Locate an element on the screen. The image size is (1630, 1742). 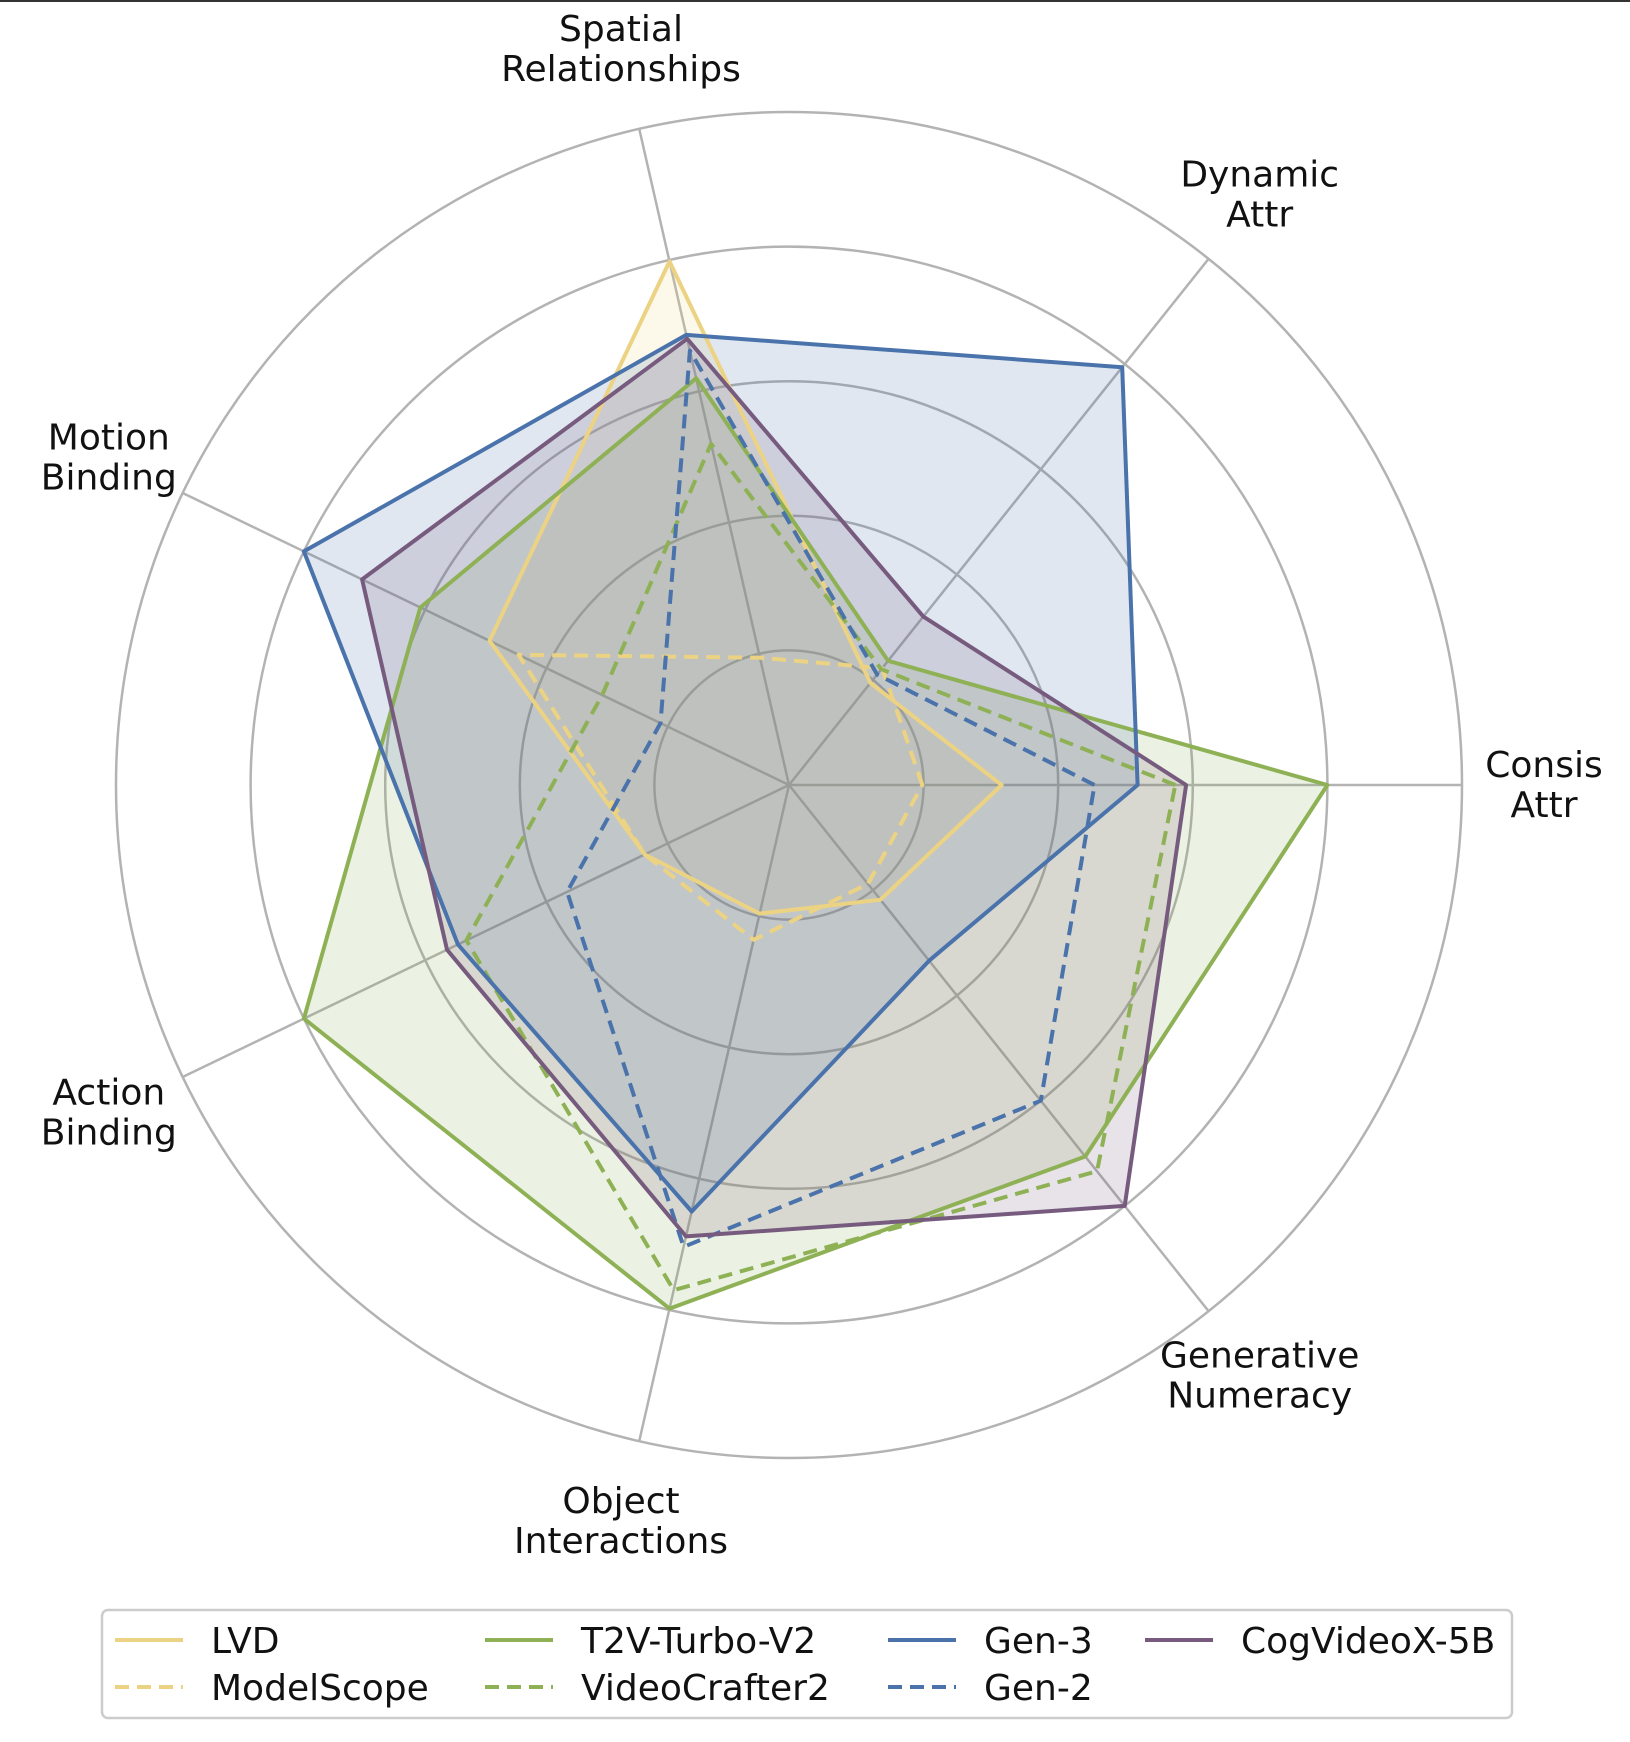
series-fill-lvd is located at coordinates (745, 587).